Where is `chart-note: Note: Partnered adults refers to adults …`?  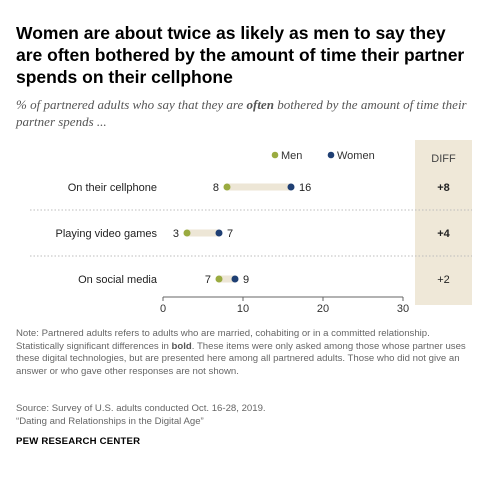 chart-note: Note: Partnered adults refers to adults … is located at coordinates (246, 353).